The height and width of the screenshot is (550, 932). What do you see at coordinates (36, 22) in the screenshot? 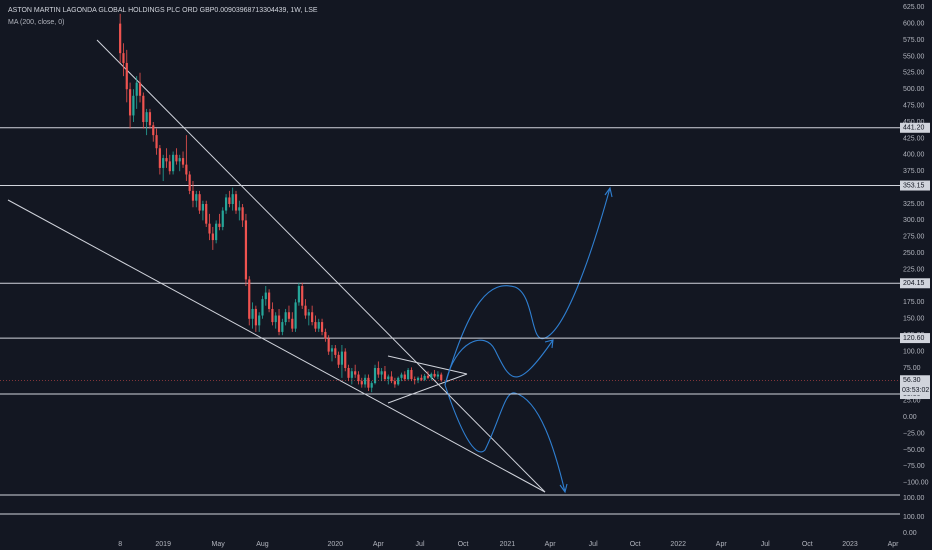
I see `indicator-label: MA (200, close, 0)` at bounding box center [36, 22].